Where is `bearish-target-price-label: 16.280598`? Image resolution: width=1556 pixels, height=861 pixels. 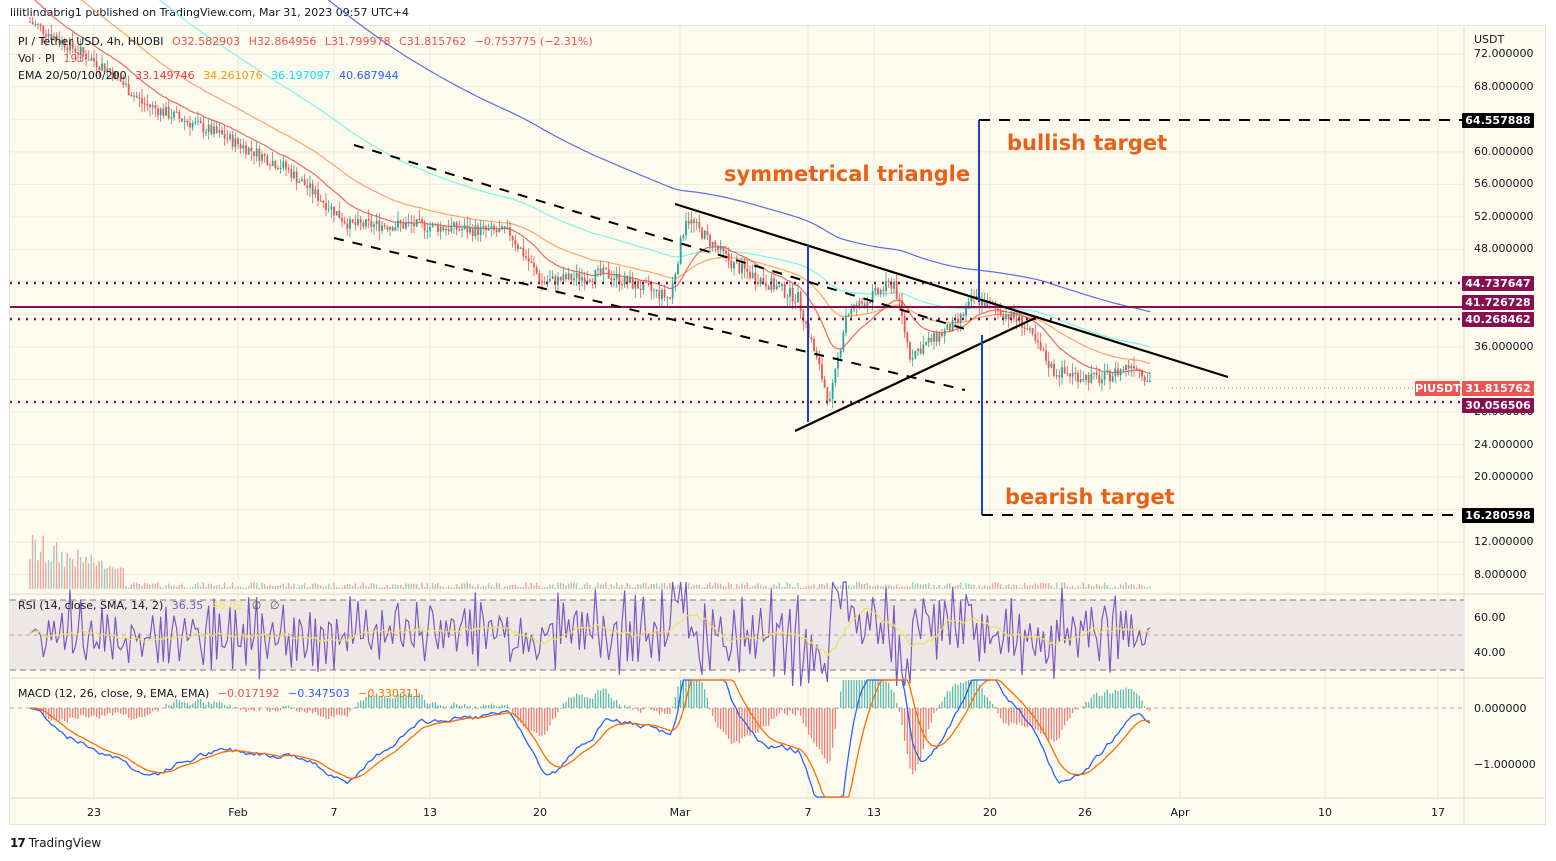
bearish-target-price-label: 16.280598 is located at coordinates (1498, 515).